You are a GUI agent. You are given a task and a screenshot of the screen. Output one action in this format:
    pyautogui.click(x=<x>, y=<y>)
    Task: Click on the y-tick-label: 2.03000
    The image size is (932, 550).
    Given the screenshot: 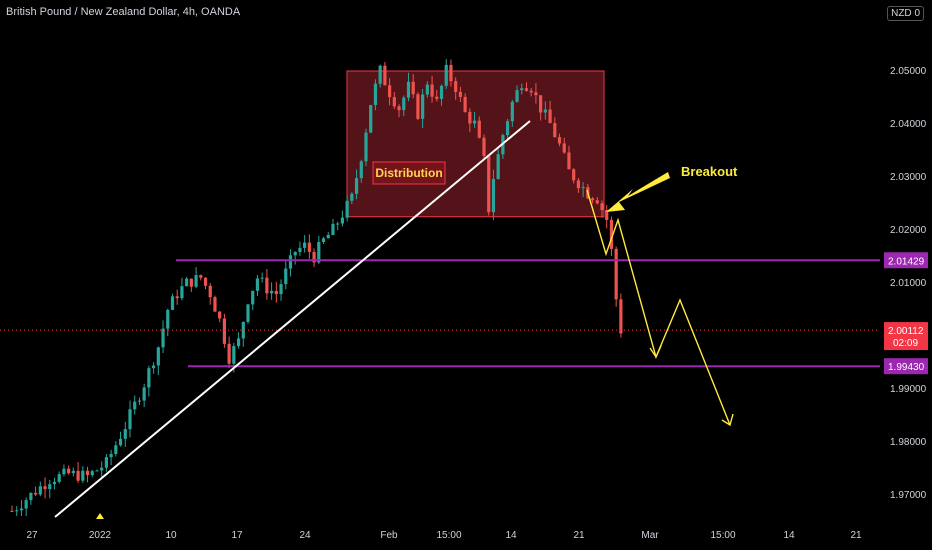 What is the action you would take?
    pyautogui.click(x=908, y=177)
    